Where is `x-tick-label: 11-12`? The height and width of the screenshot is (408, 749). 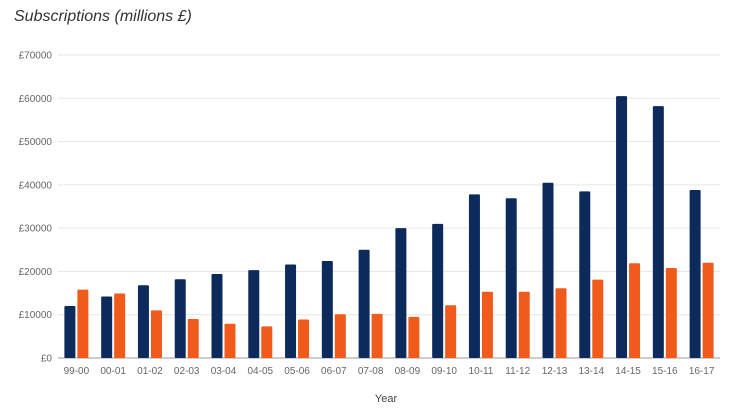 x-tick-label: 11-12 is located at coordinates (517, 371).